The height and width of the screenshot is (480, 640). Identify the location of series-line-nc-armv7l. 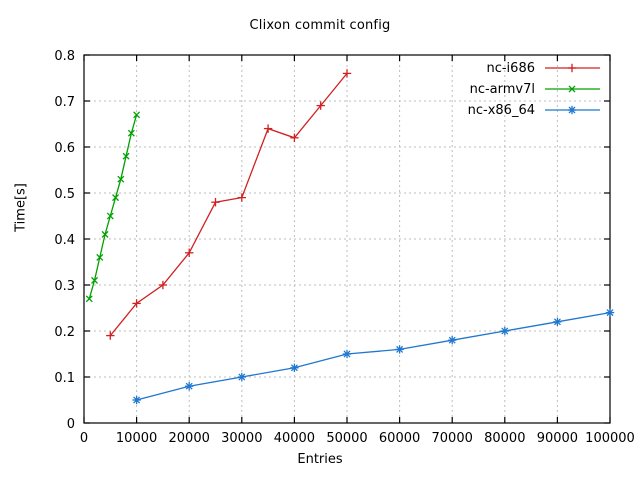
(113, 206).